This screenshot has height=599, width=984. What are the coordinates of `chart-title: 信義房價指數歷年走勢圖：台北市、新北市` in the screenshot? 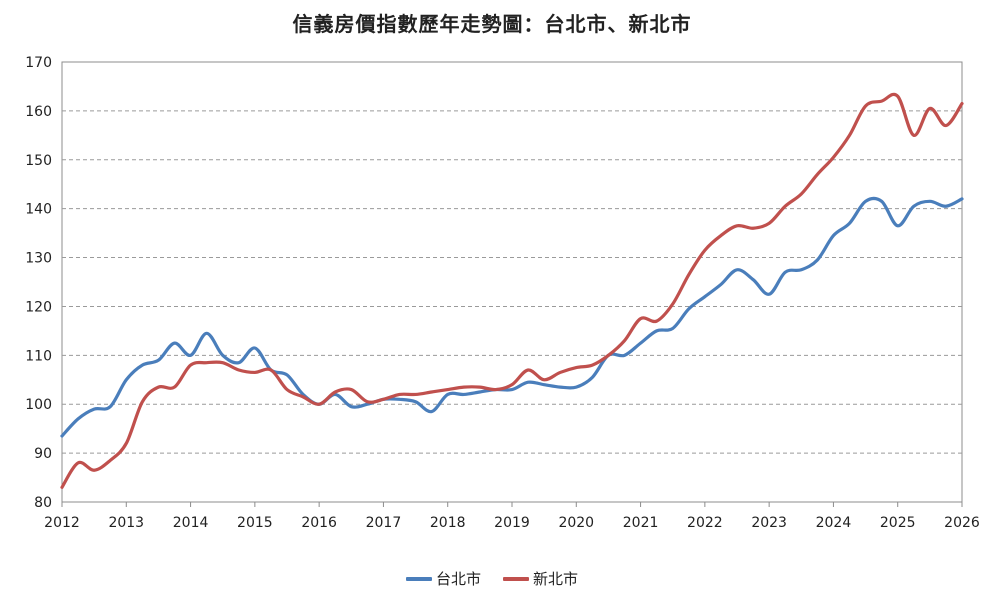 It's located at (492, 24).